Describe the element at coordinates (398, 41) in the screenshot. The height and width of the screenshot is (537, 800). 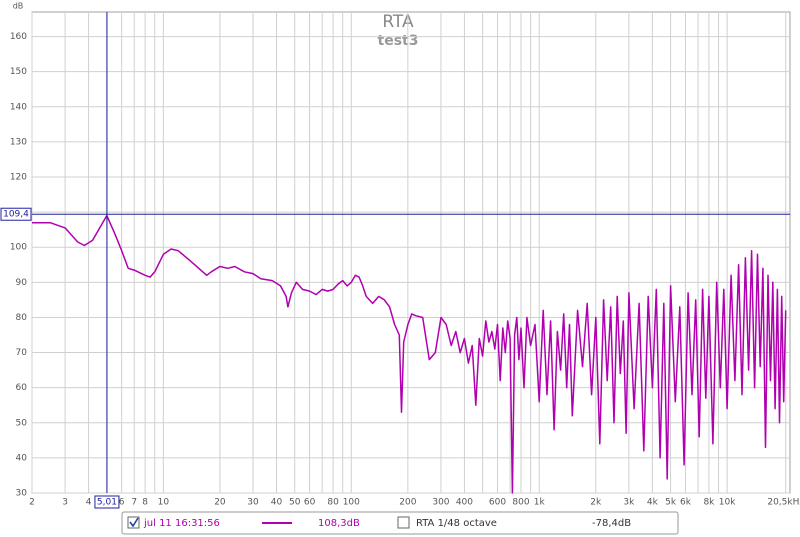
I see `chart-subtitle: test3` at that location.